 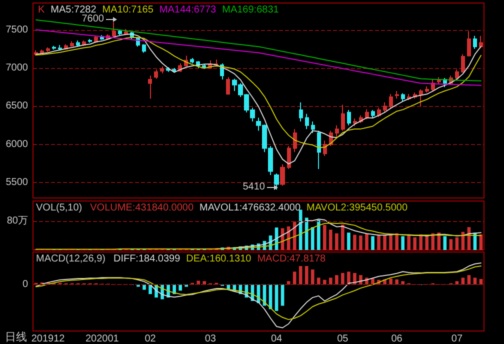 What do you see at coordinates (17, 30) in the screenshot?
I see `y-tick-label: 7500` at bounding box center [17, 30].